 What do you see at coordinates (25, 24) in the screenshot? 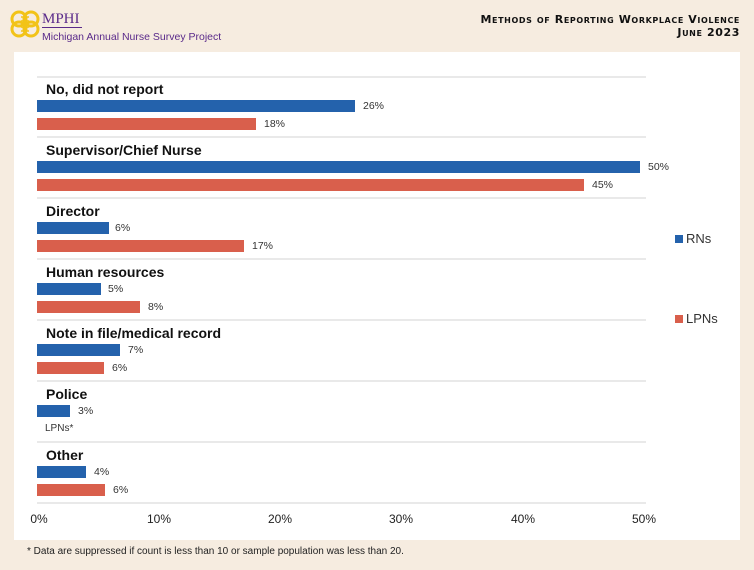
I see `mphi-knot-logo-icon` at bounding box center [25, 24].